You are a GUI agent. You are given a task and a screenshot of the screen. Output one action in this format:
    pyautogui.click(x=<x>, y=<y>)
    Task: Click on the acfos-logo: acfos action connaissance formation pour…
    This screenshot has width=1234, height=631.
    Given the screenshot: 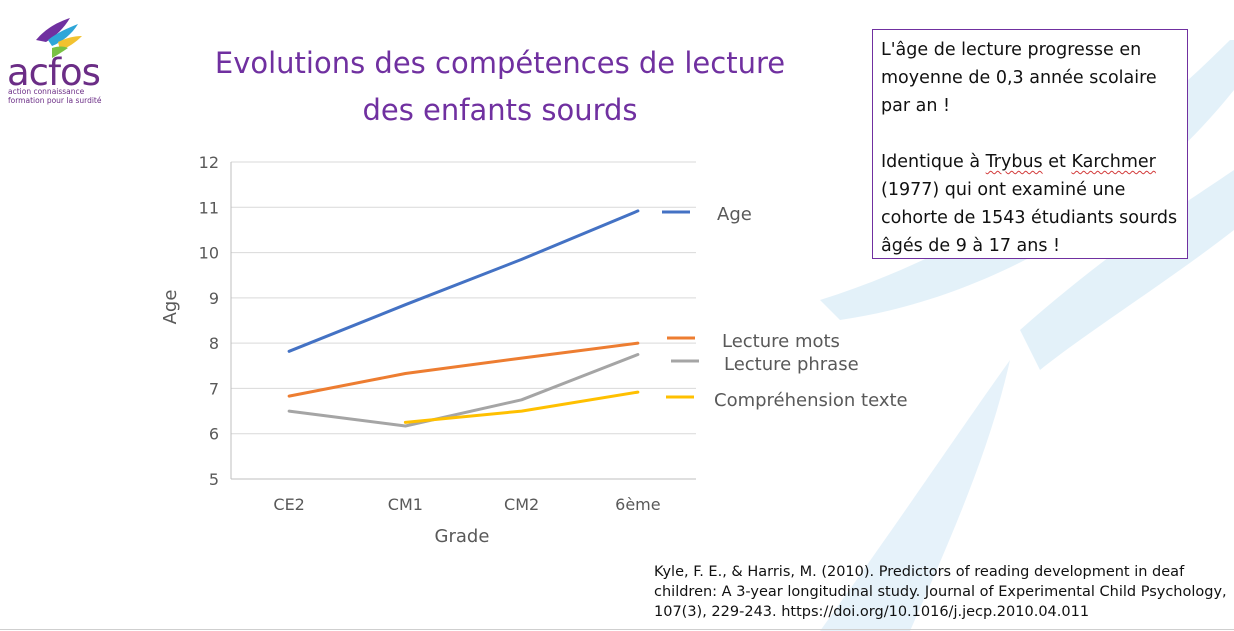 What is the action you would take?
    pyautogui.click(x=61, y=60)
    